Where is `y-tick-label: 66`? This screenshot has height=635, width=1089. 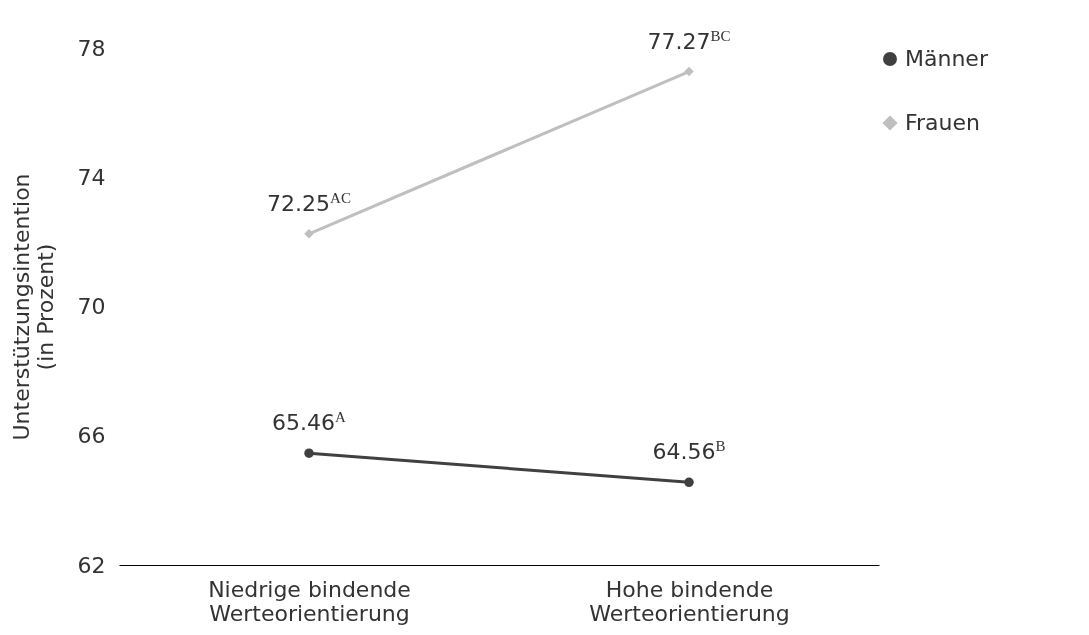
y-tick-label: 66 is located at coordinates (91, 436).